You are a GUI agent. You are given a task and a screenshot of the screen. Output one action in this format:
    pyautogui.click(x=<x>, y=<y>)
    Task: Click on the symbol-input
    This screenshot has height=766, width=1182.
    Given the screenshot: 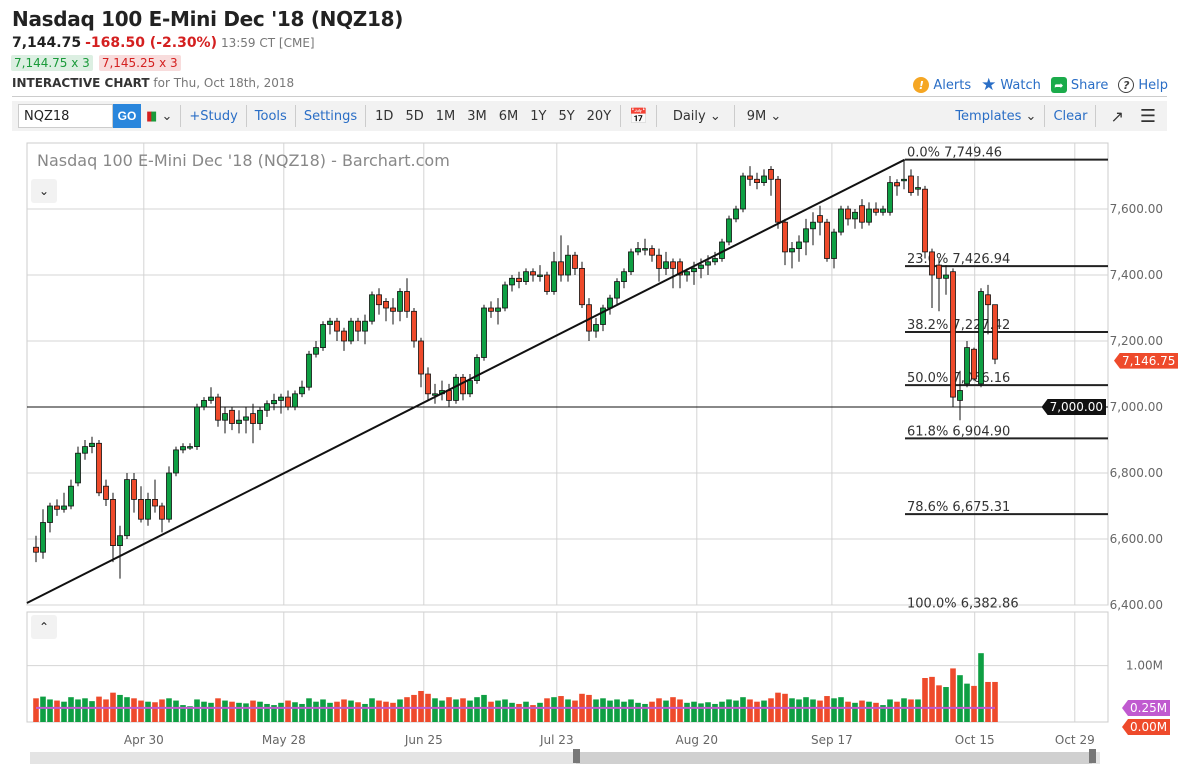 What is the action you would take?
    pyautogui.click(x=65, y=116)
    